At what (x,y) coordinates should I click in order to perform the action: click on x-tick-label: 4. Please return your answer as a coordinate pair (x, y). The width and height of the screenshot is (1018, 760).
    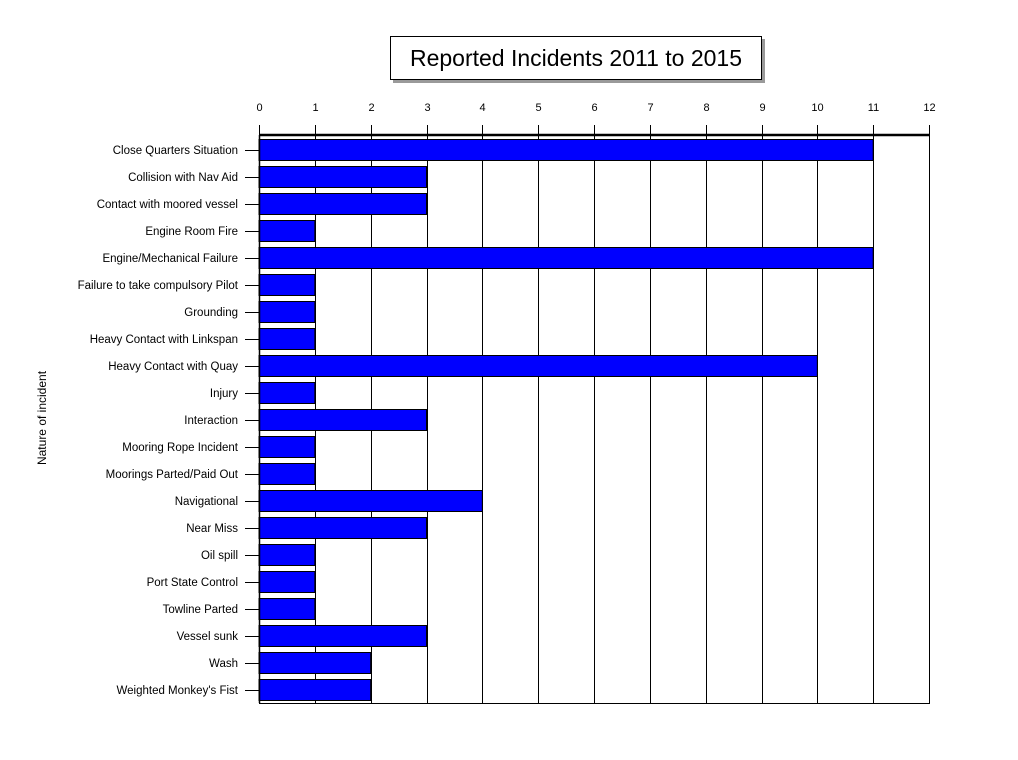
    Looking at the image, I should click on (482, 108).